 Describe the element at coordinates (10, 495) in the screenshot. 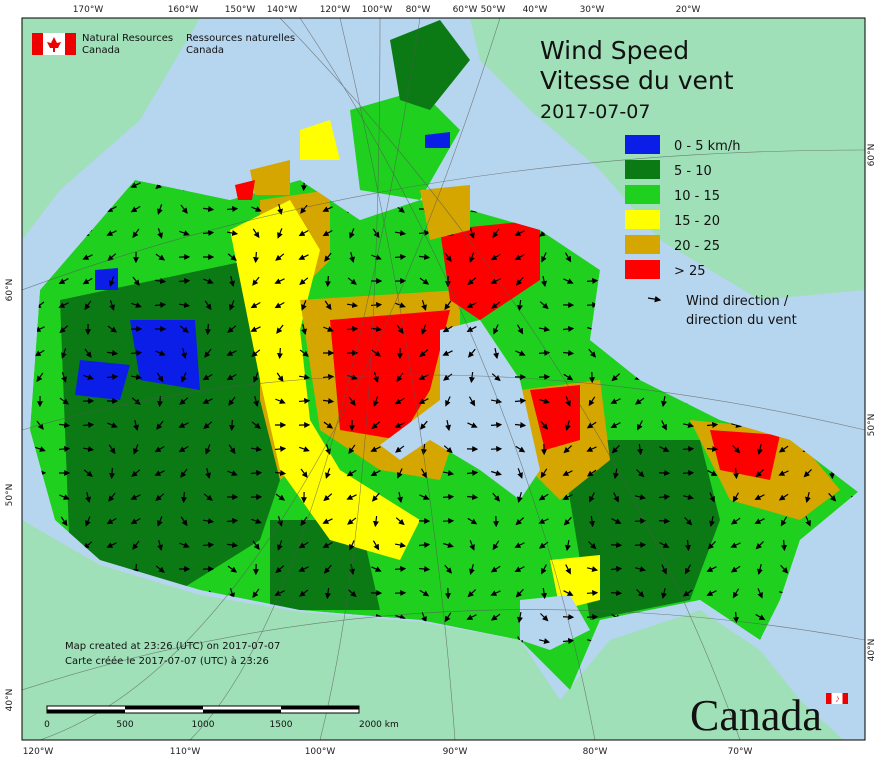

I see `graticule-label: 50°N` at that location.